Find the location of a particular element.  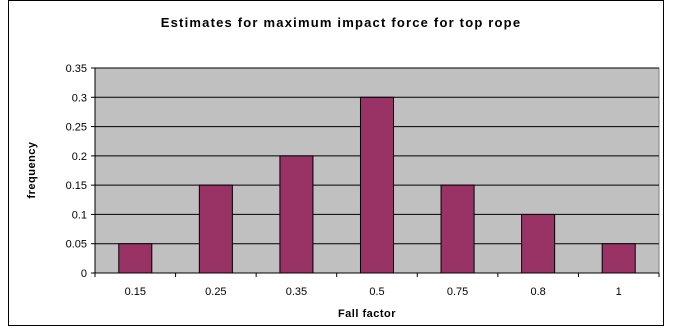

x-axis-title: Fall factor is located at coordinates (367, 314).